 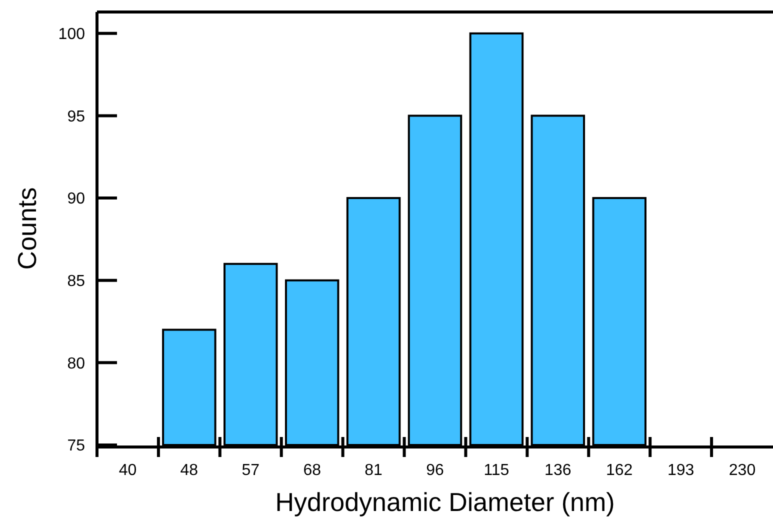 I want to click on y-axis-title: Counts, so click(x=27, y=228).